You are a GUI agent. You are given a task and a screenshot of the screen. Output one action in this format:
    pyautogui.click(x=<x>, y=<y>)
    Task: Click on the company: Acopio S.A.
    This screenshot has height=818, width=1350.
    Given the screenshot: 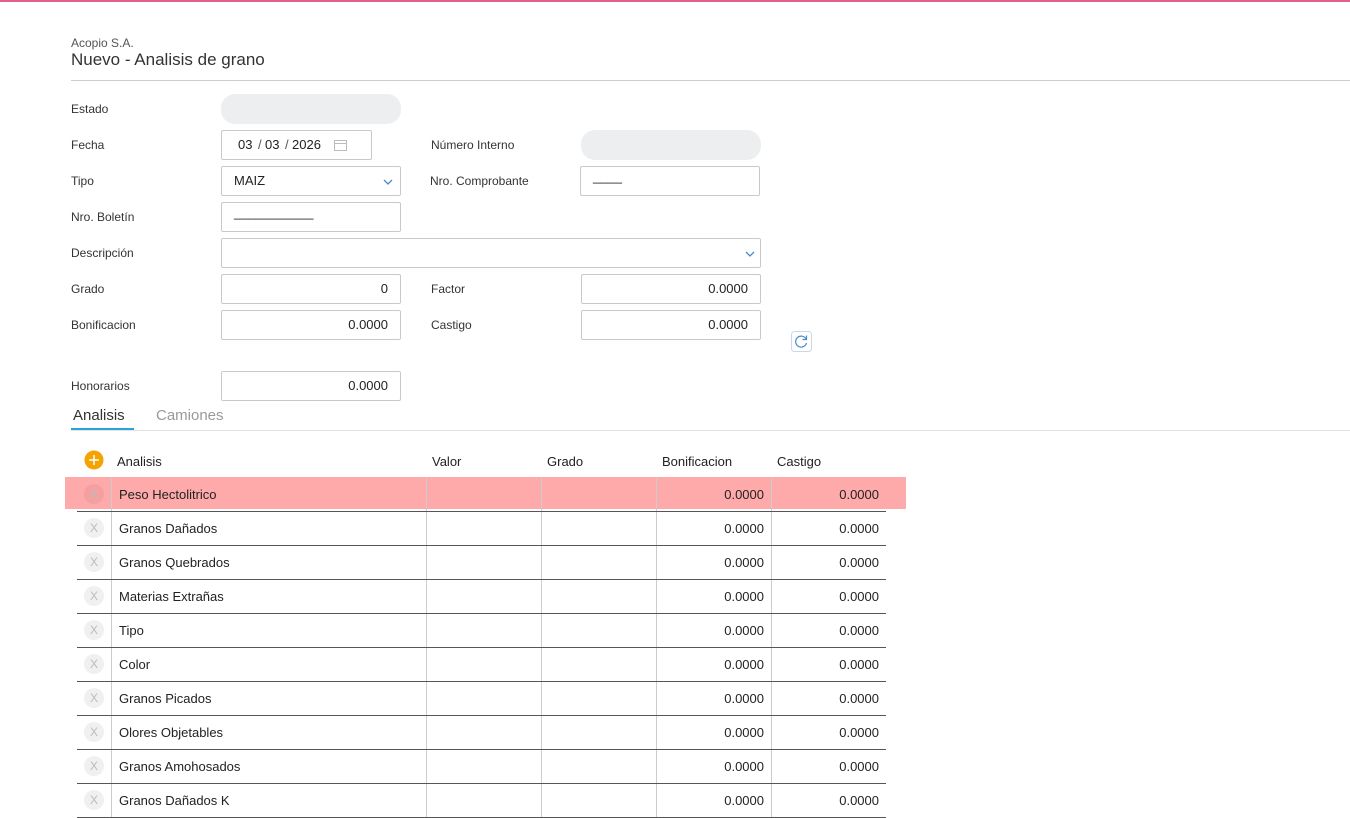 What is the action you would take?
    pyautogui.click(x=102, y=43)
    